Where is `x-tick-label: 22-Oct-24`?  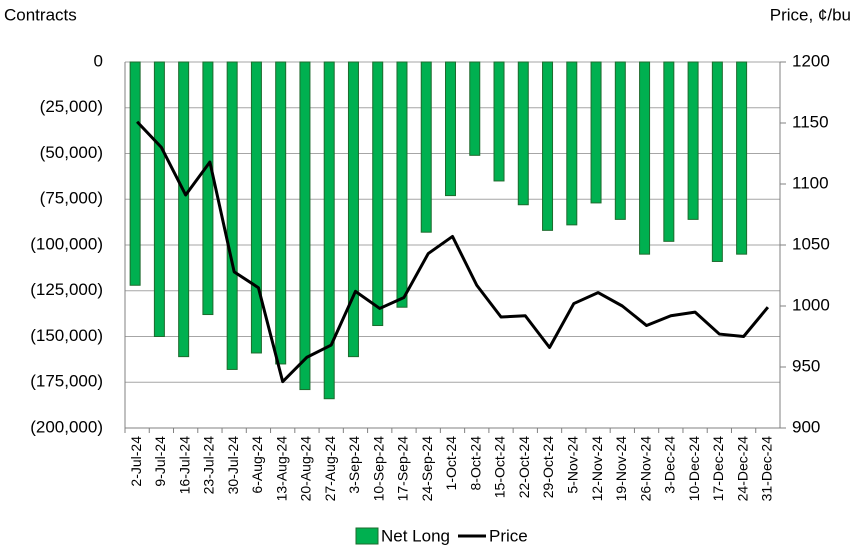
x-tick-label: 22-Oct-24 is located at coordinates (524, 467).